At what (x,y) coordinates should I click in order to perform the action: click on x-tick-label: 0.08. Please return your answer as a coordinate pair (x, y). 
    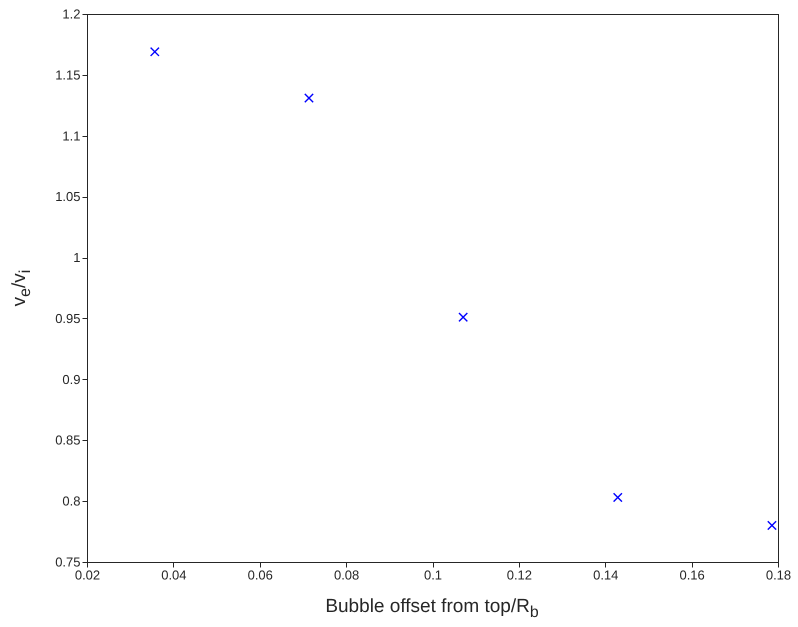
    Looking at the image, I should click on (347, 575).